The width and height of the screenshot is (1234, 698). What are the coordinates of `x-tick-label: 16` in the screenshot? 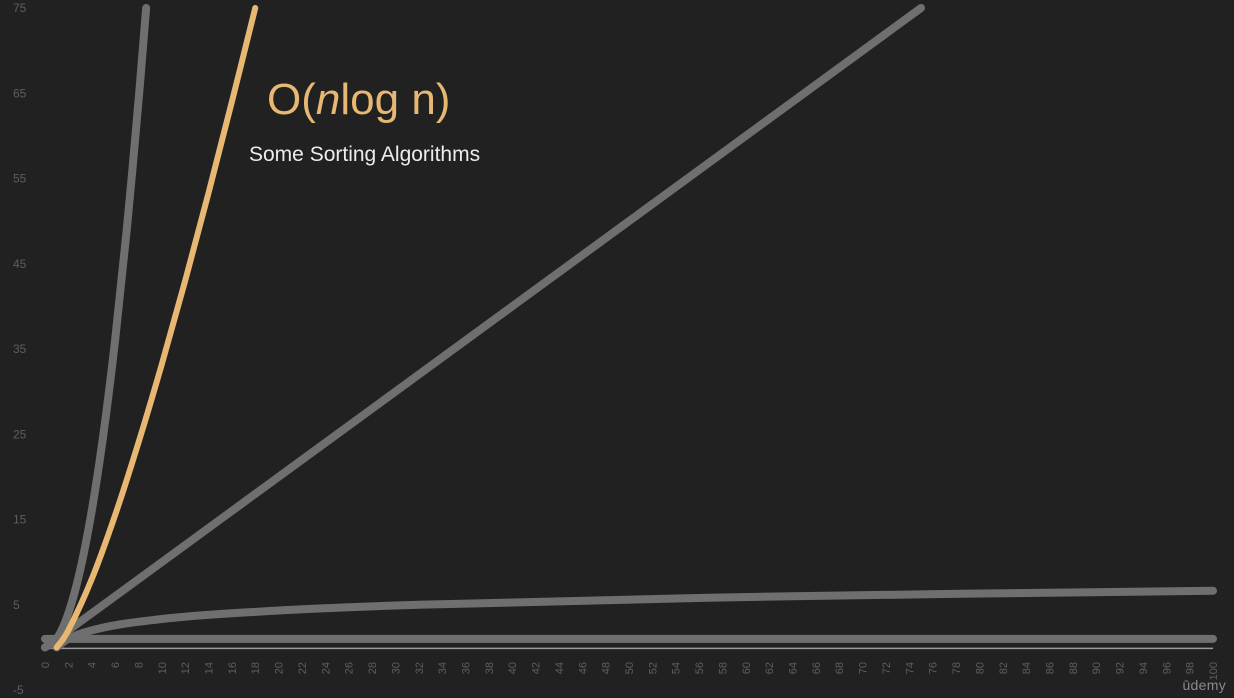 It's located at (233, 668).